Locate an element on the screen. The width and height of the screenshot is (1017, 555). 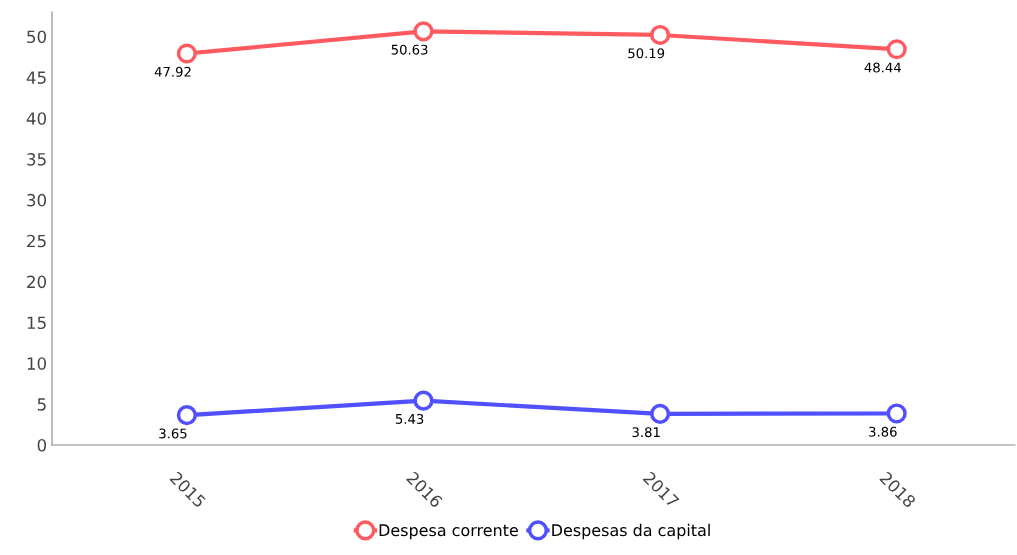
y-tick-label: 40 is located at coordinates (36, 118).